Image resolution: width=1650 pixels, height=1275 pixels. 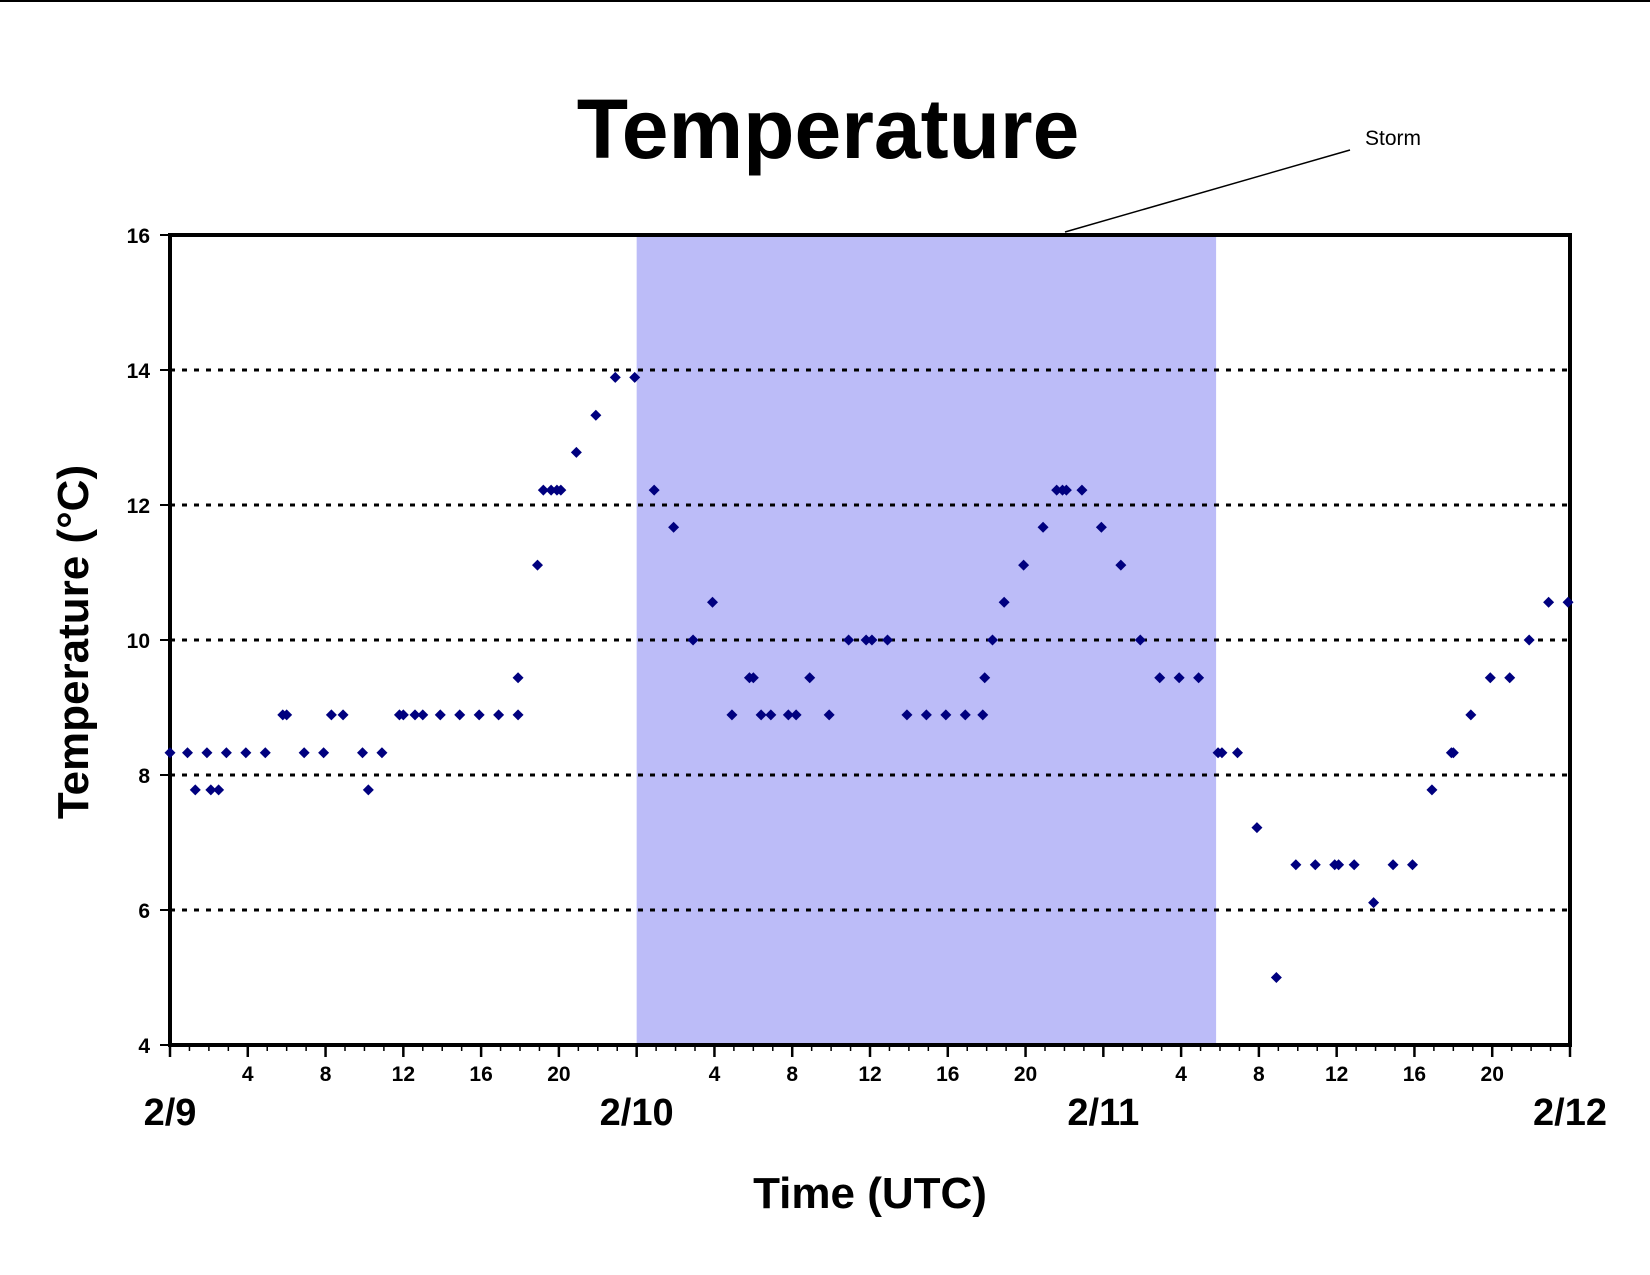 What do you see at coordinates (138, 236) in the screenshot?
I see `y-tick-label: 16` at bounding box center [138, 236].